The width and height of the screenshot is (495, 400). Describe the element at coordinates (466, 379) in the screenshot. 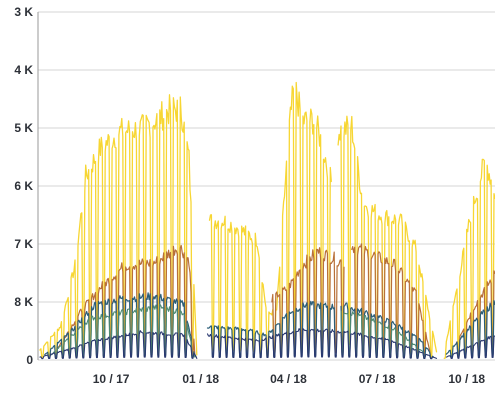

I see `x-tick-label: 10 / 18` at that location.